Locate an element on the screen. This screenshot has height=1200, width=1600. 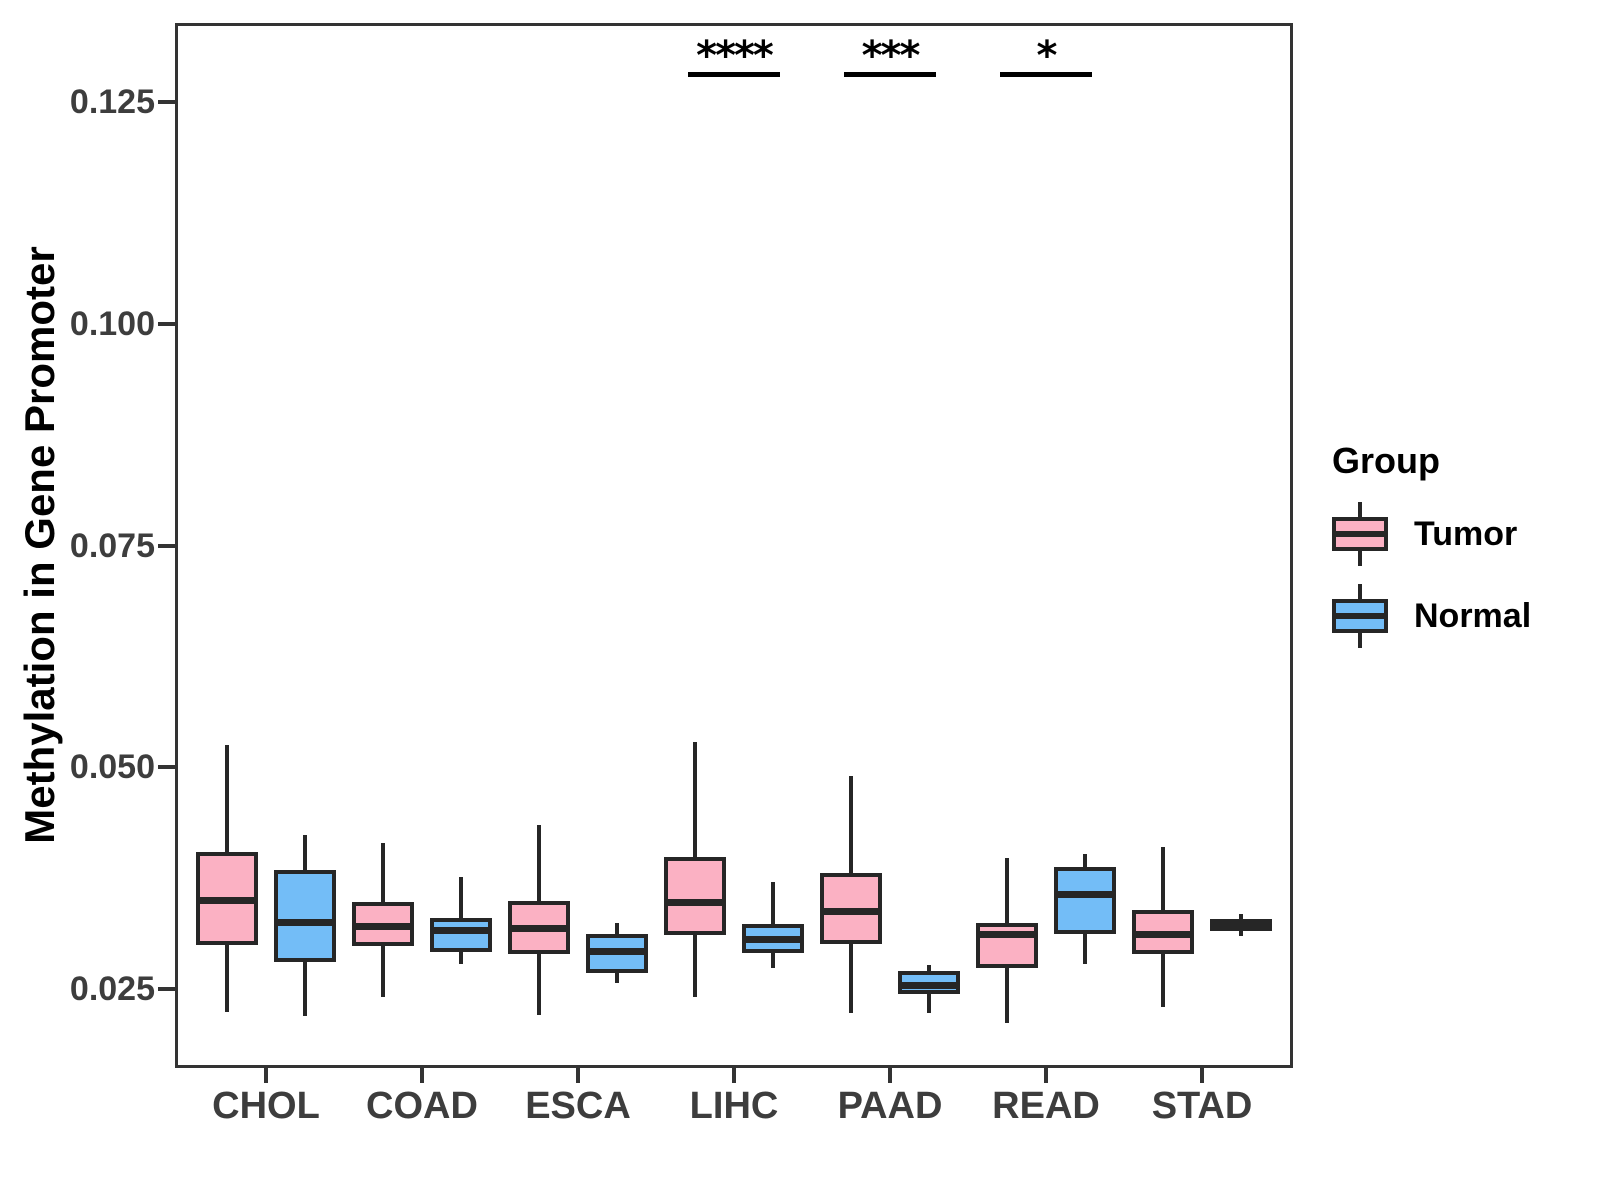
median-normal-COAD is located at coordinates (461, 931).